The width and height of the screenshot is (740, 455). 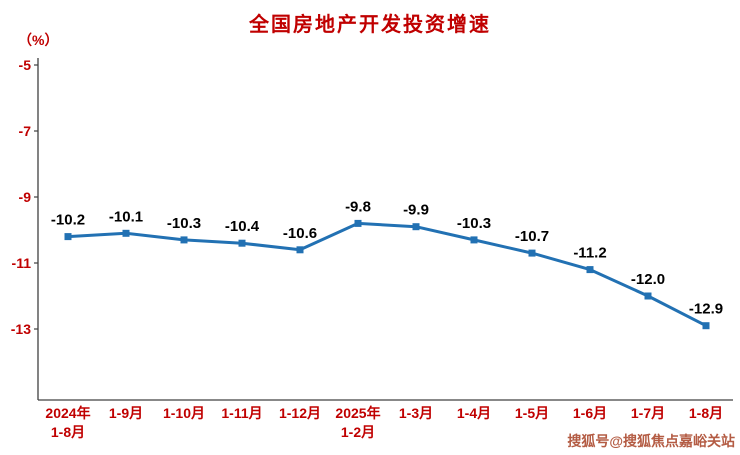 What do you see at coordinates (242, 226) in the screenshot?
I see `svg-text: -10.4` at bounding box center [242, 226].